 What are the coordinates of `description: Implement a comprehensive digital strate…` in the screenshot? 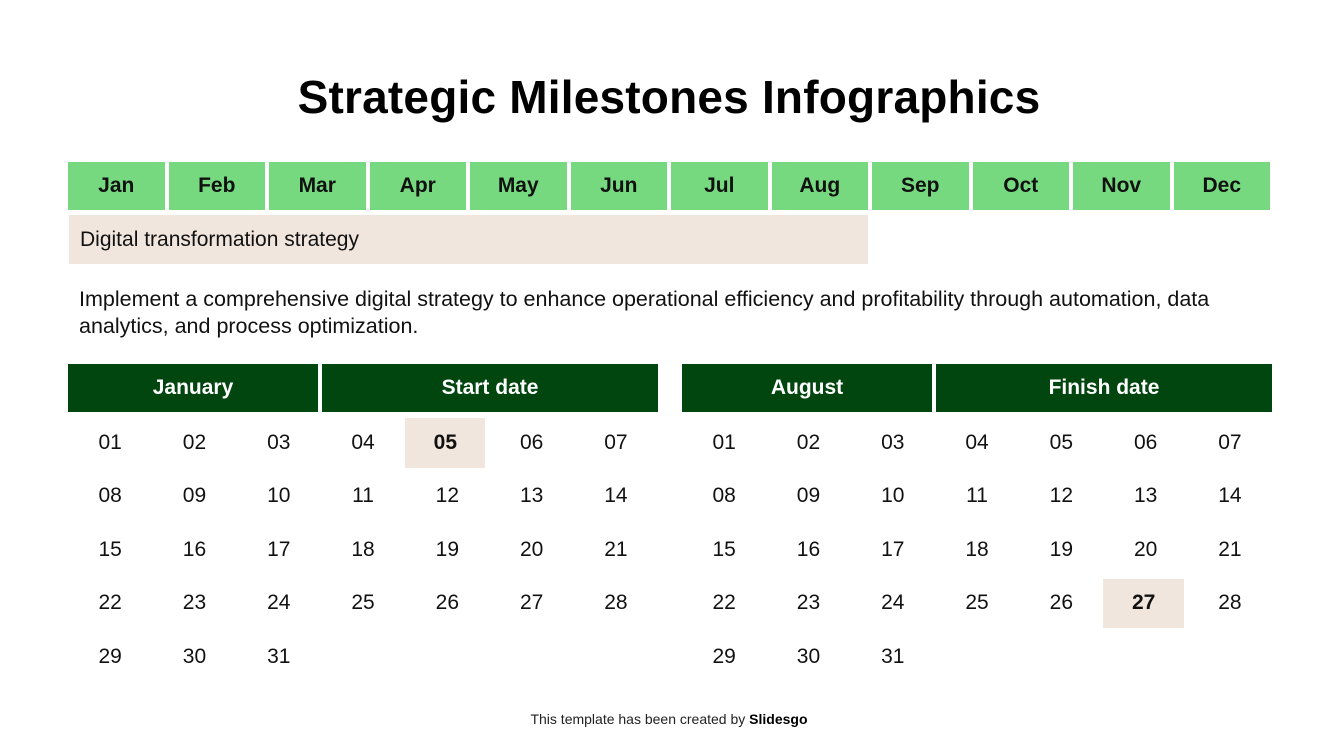 It's located at (644, 312).